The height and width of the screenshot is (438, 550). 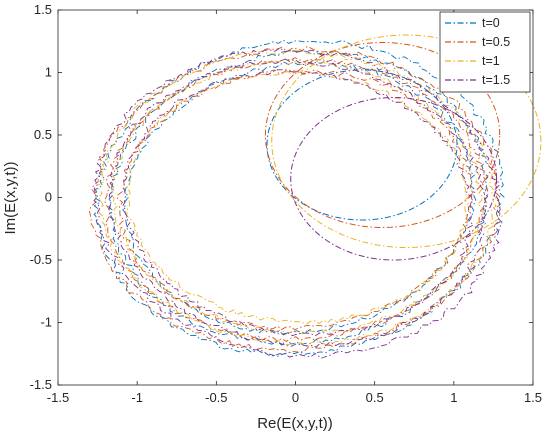 I want to click on y-tick-label: -1.5, so click(x=41, y=384).